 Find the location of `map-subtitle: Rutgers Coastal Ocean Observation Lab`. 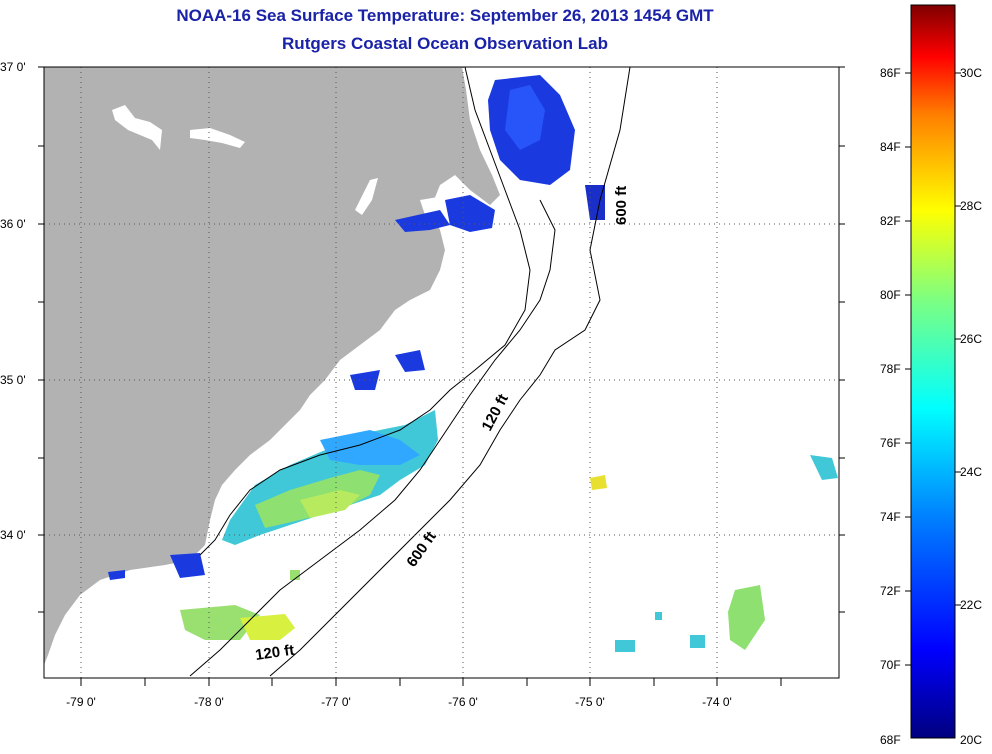

map-subtitle: Rutgers Coastal Ocean Observation Lab is located at coordinates (445, 43).